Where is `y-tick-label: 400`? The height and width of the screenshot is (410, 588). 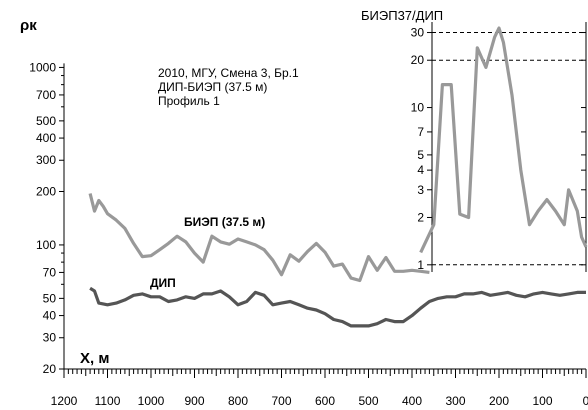
y-tick-label: 400 is located at coordinates (46, 138).